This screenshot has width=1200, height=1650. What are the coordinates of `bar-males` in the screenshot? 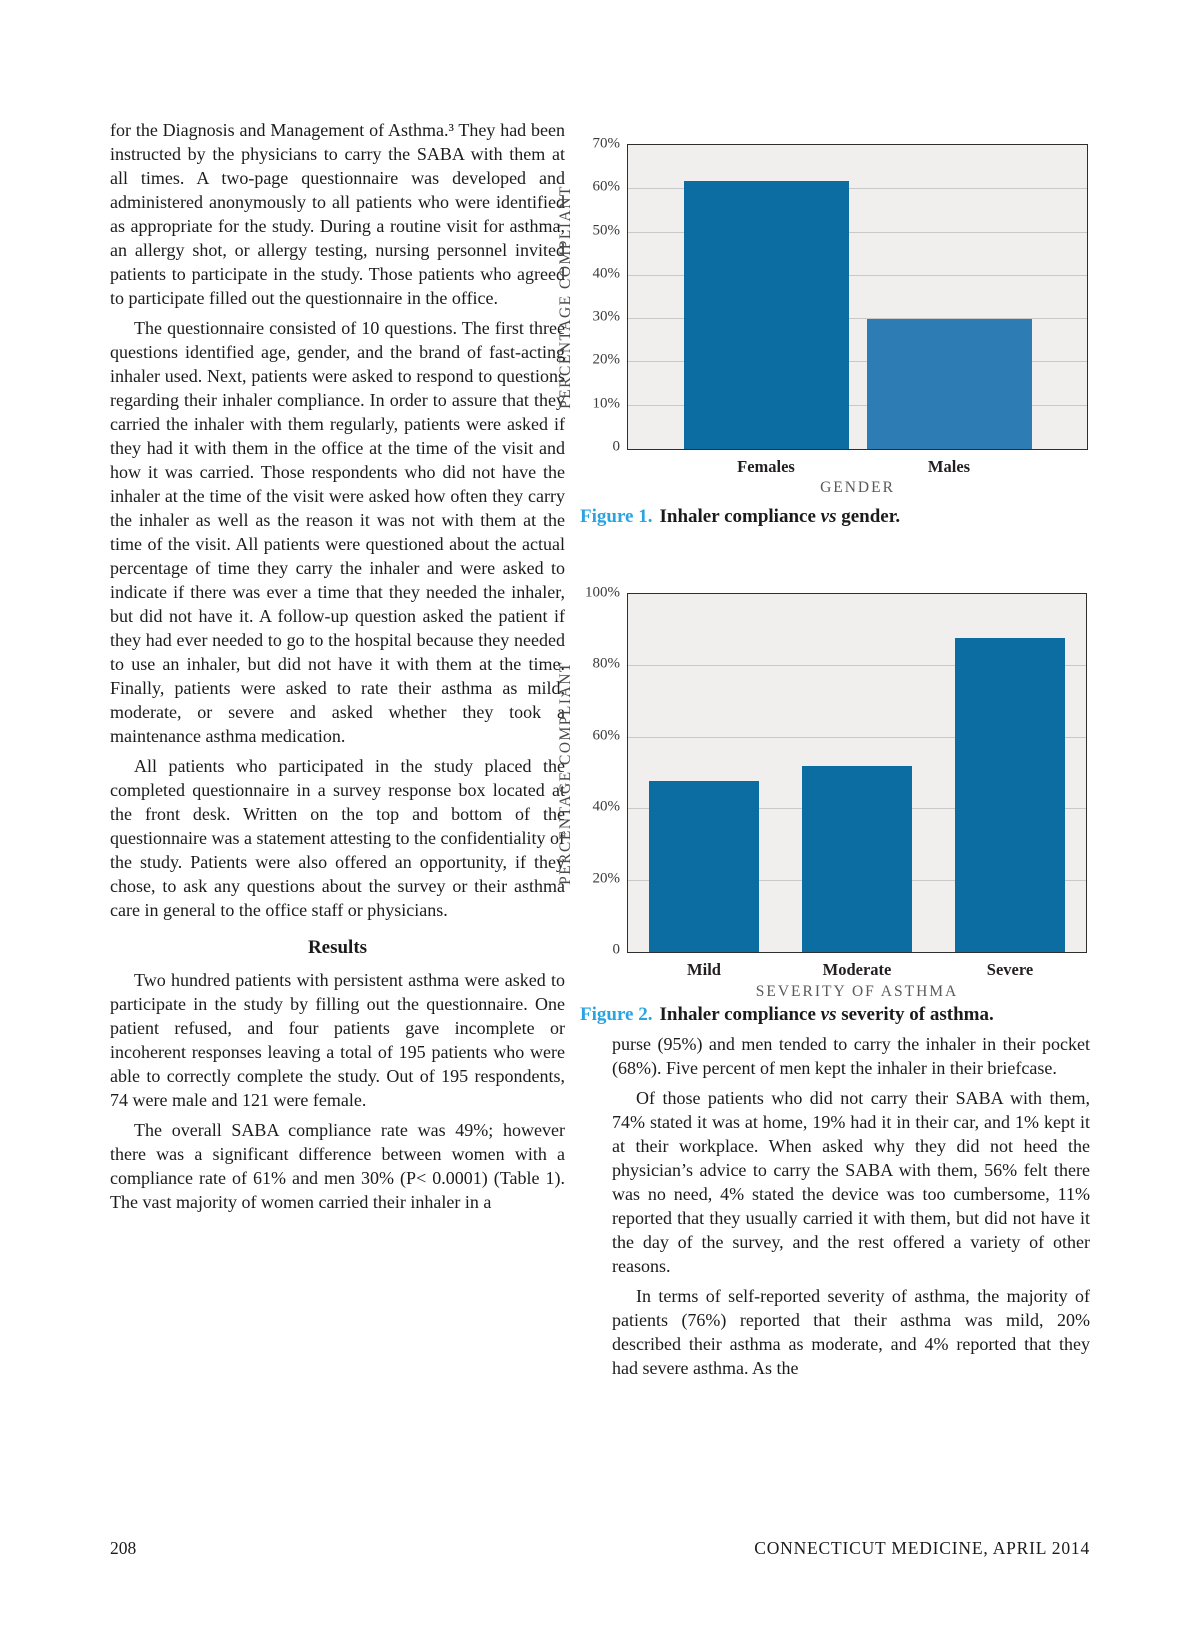 It's located at (949, 384).